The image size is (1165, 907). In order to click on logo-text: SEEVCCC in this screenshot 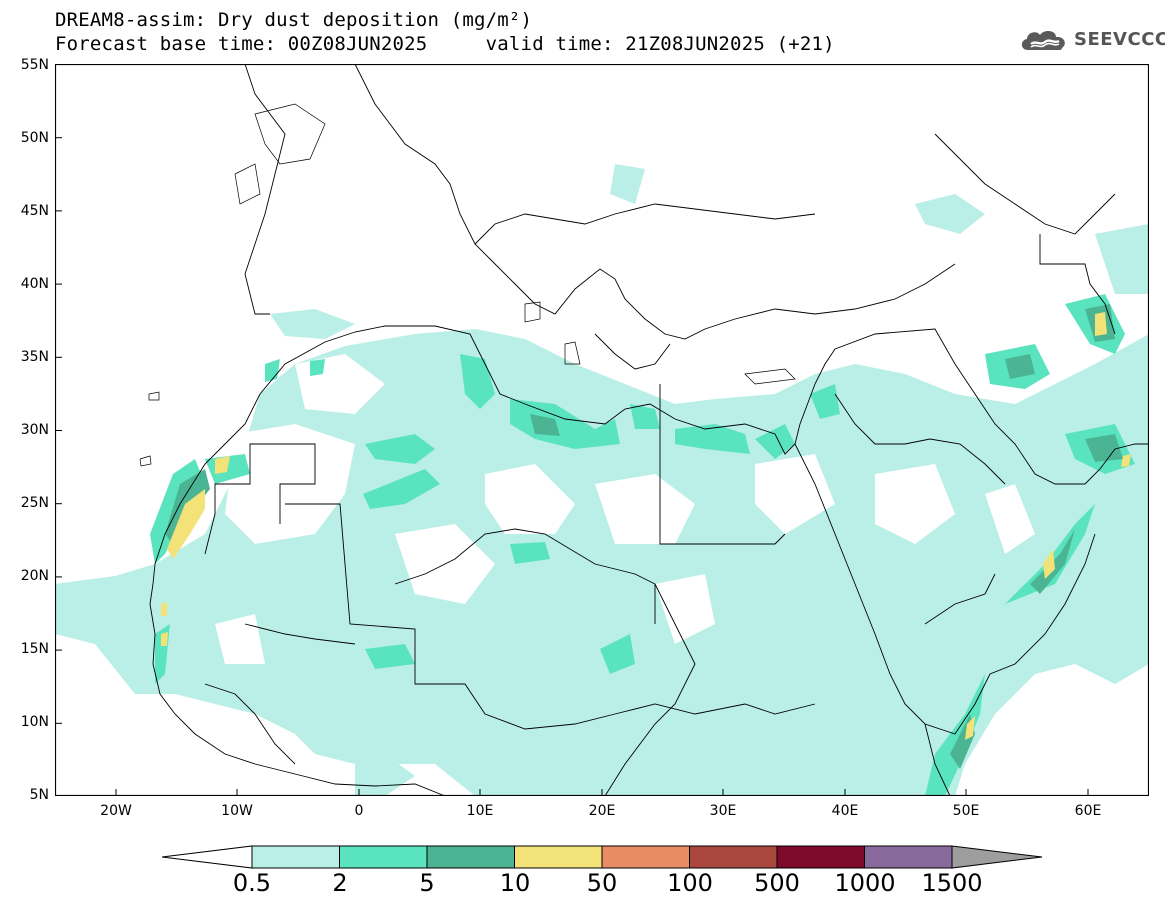, I will do `click(1119, 39)`.